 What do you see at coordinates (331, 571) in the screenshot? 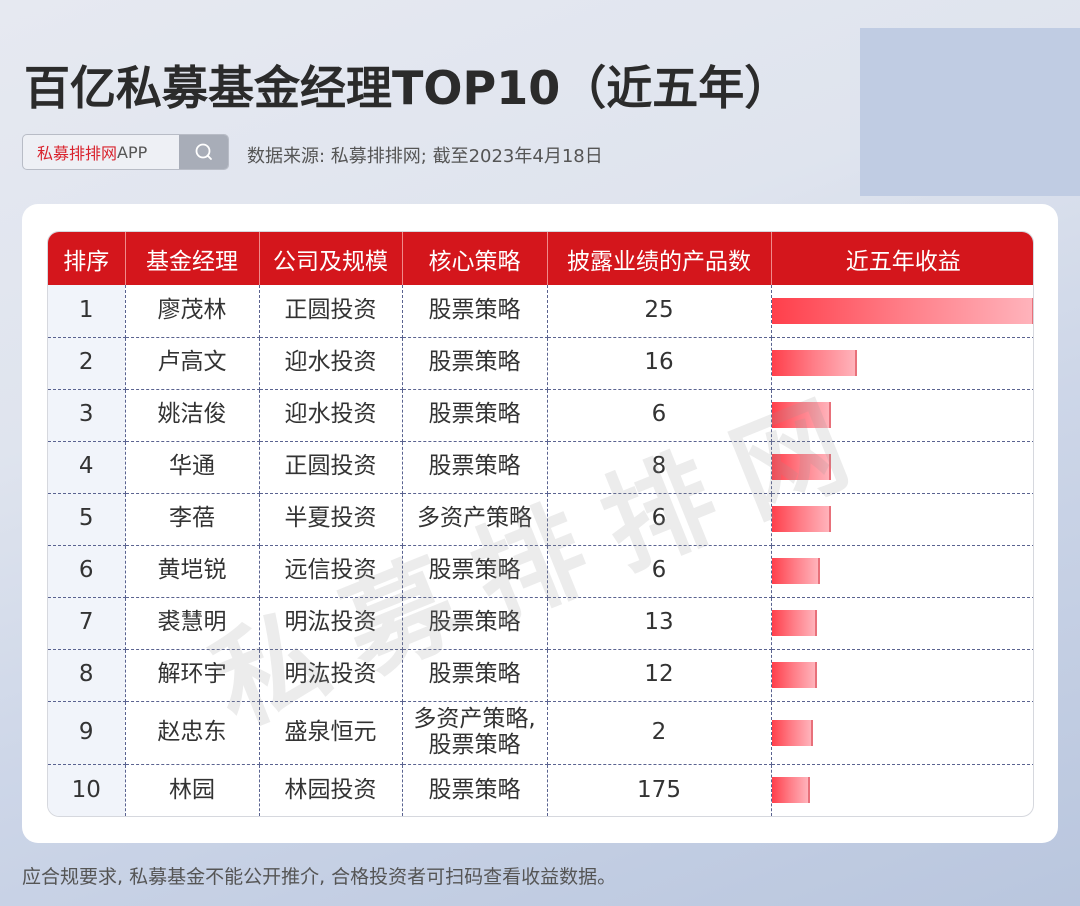
I see `company-cell: 远信投资` at bounding box center [331, 571].